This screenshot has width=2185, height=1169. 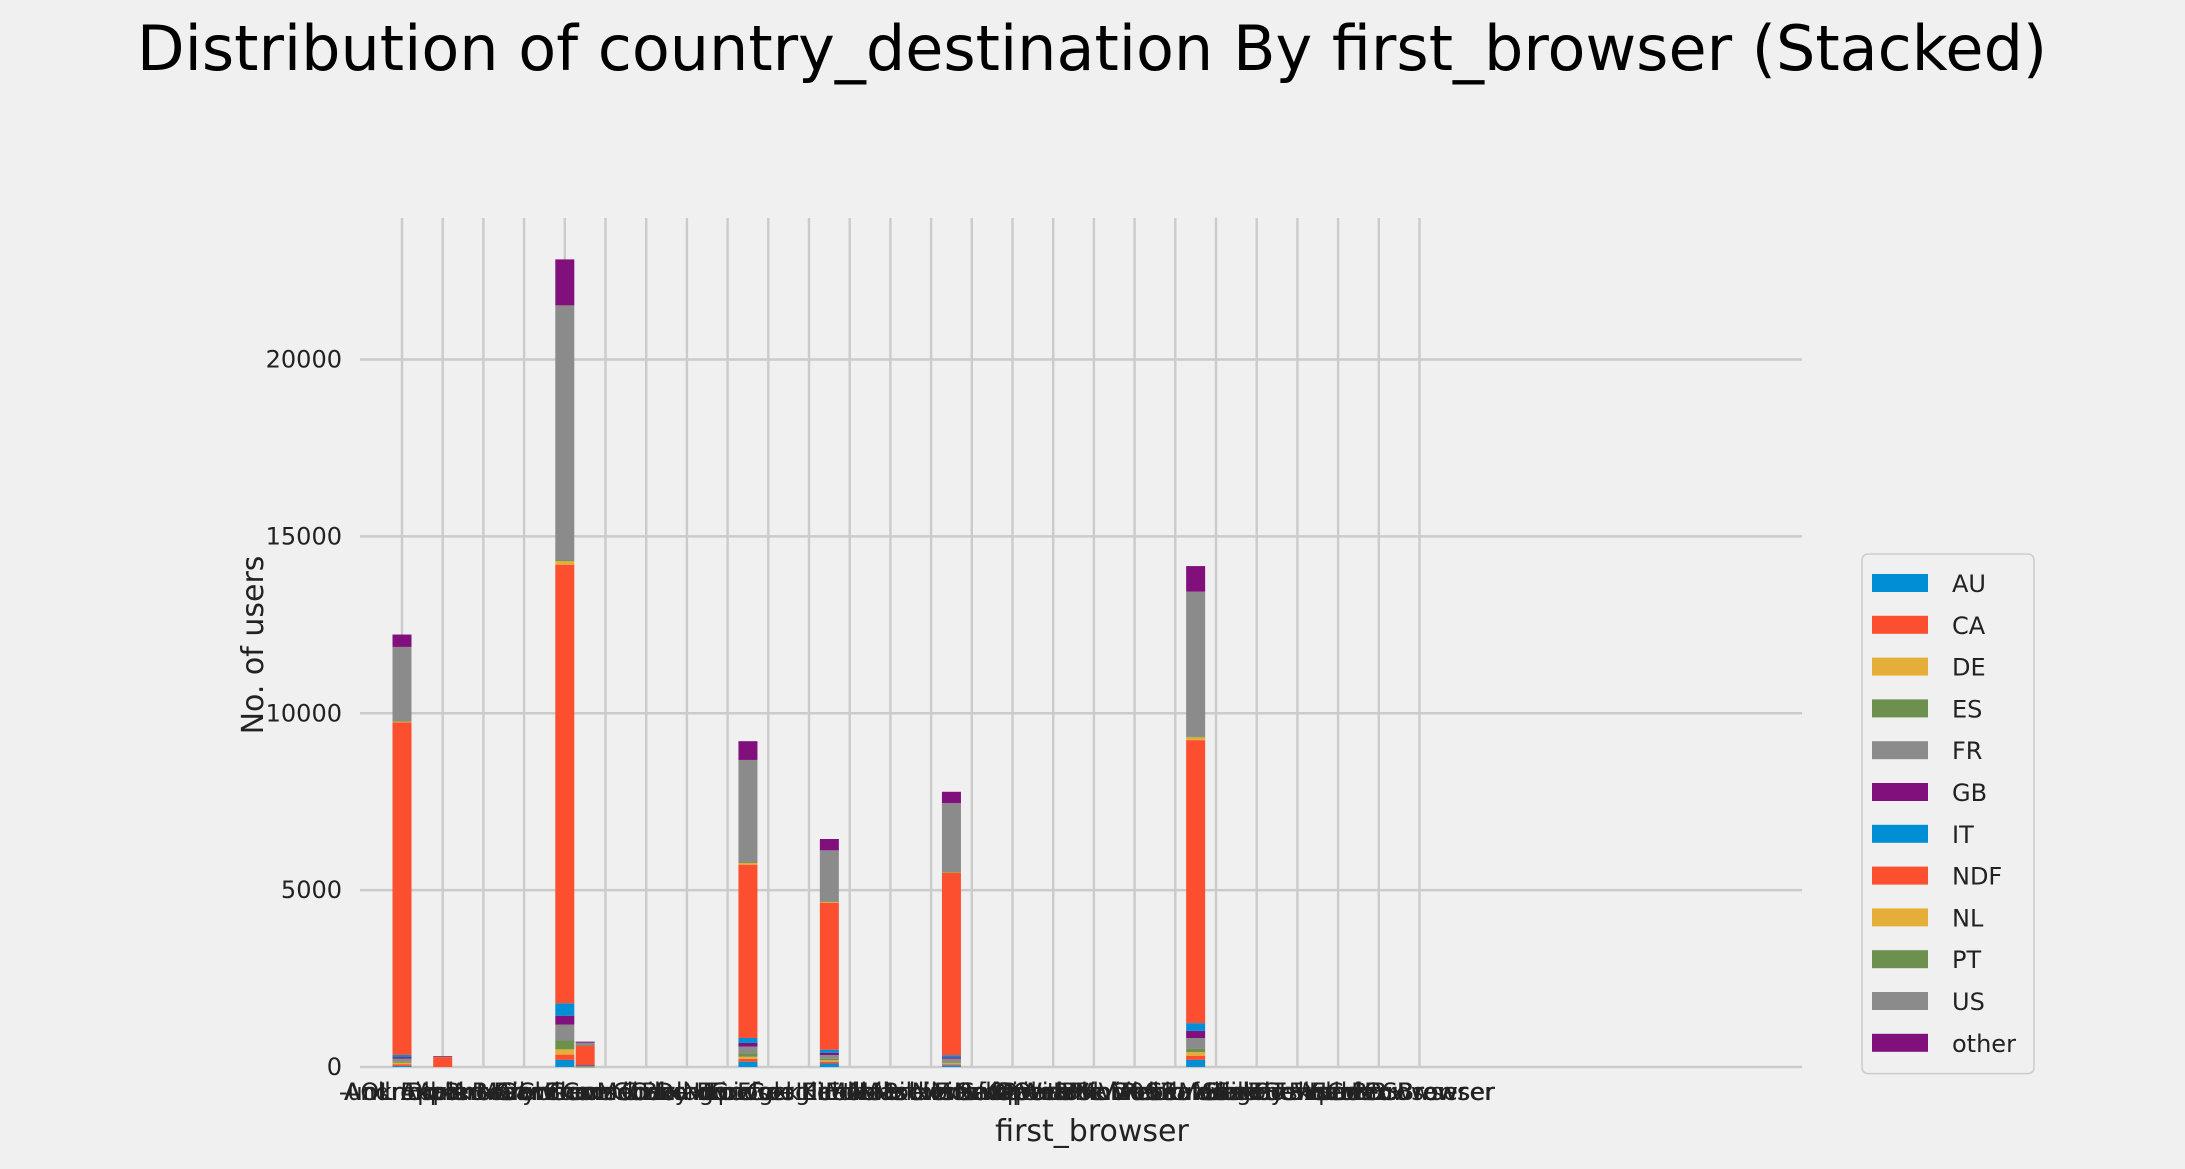 What do you see at coordinates (829, 1092) in the screenshot?
I see `x-tick-label: IE` at bounding box center [829, 1092].